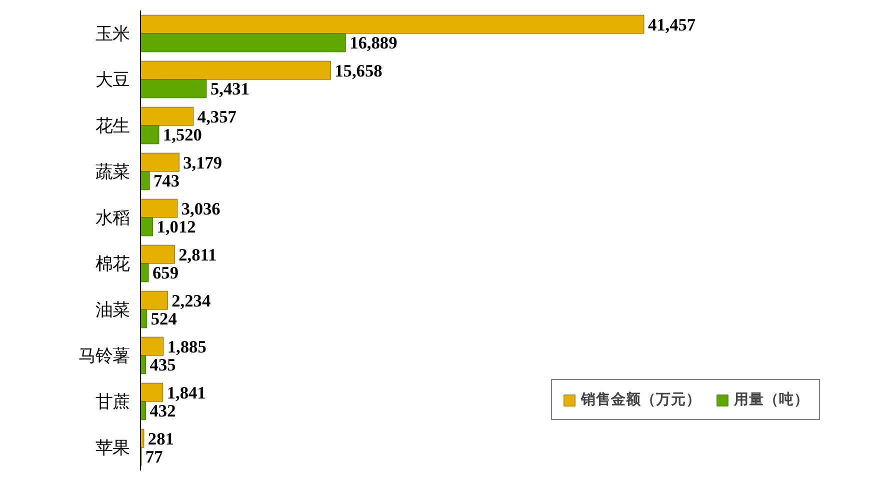  Describe the element at coordinates (771, 399) in the screenshot. I see `legend-label: 用量（吨）` at that location.